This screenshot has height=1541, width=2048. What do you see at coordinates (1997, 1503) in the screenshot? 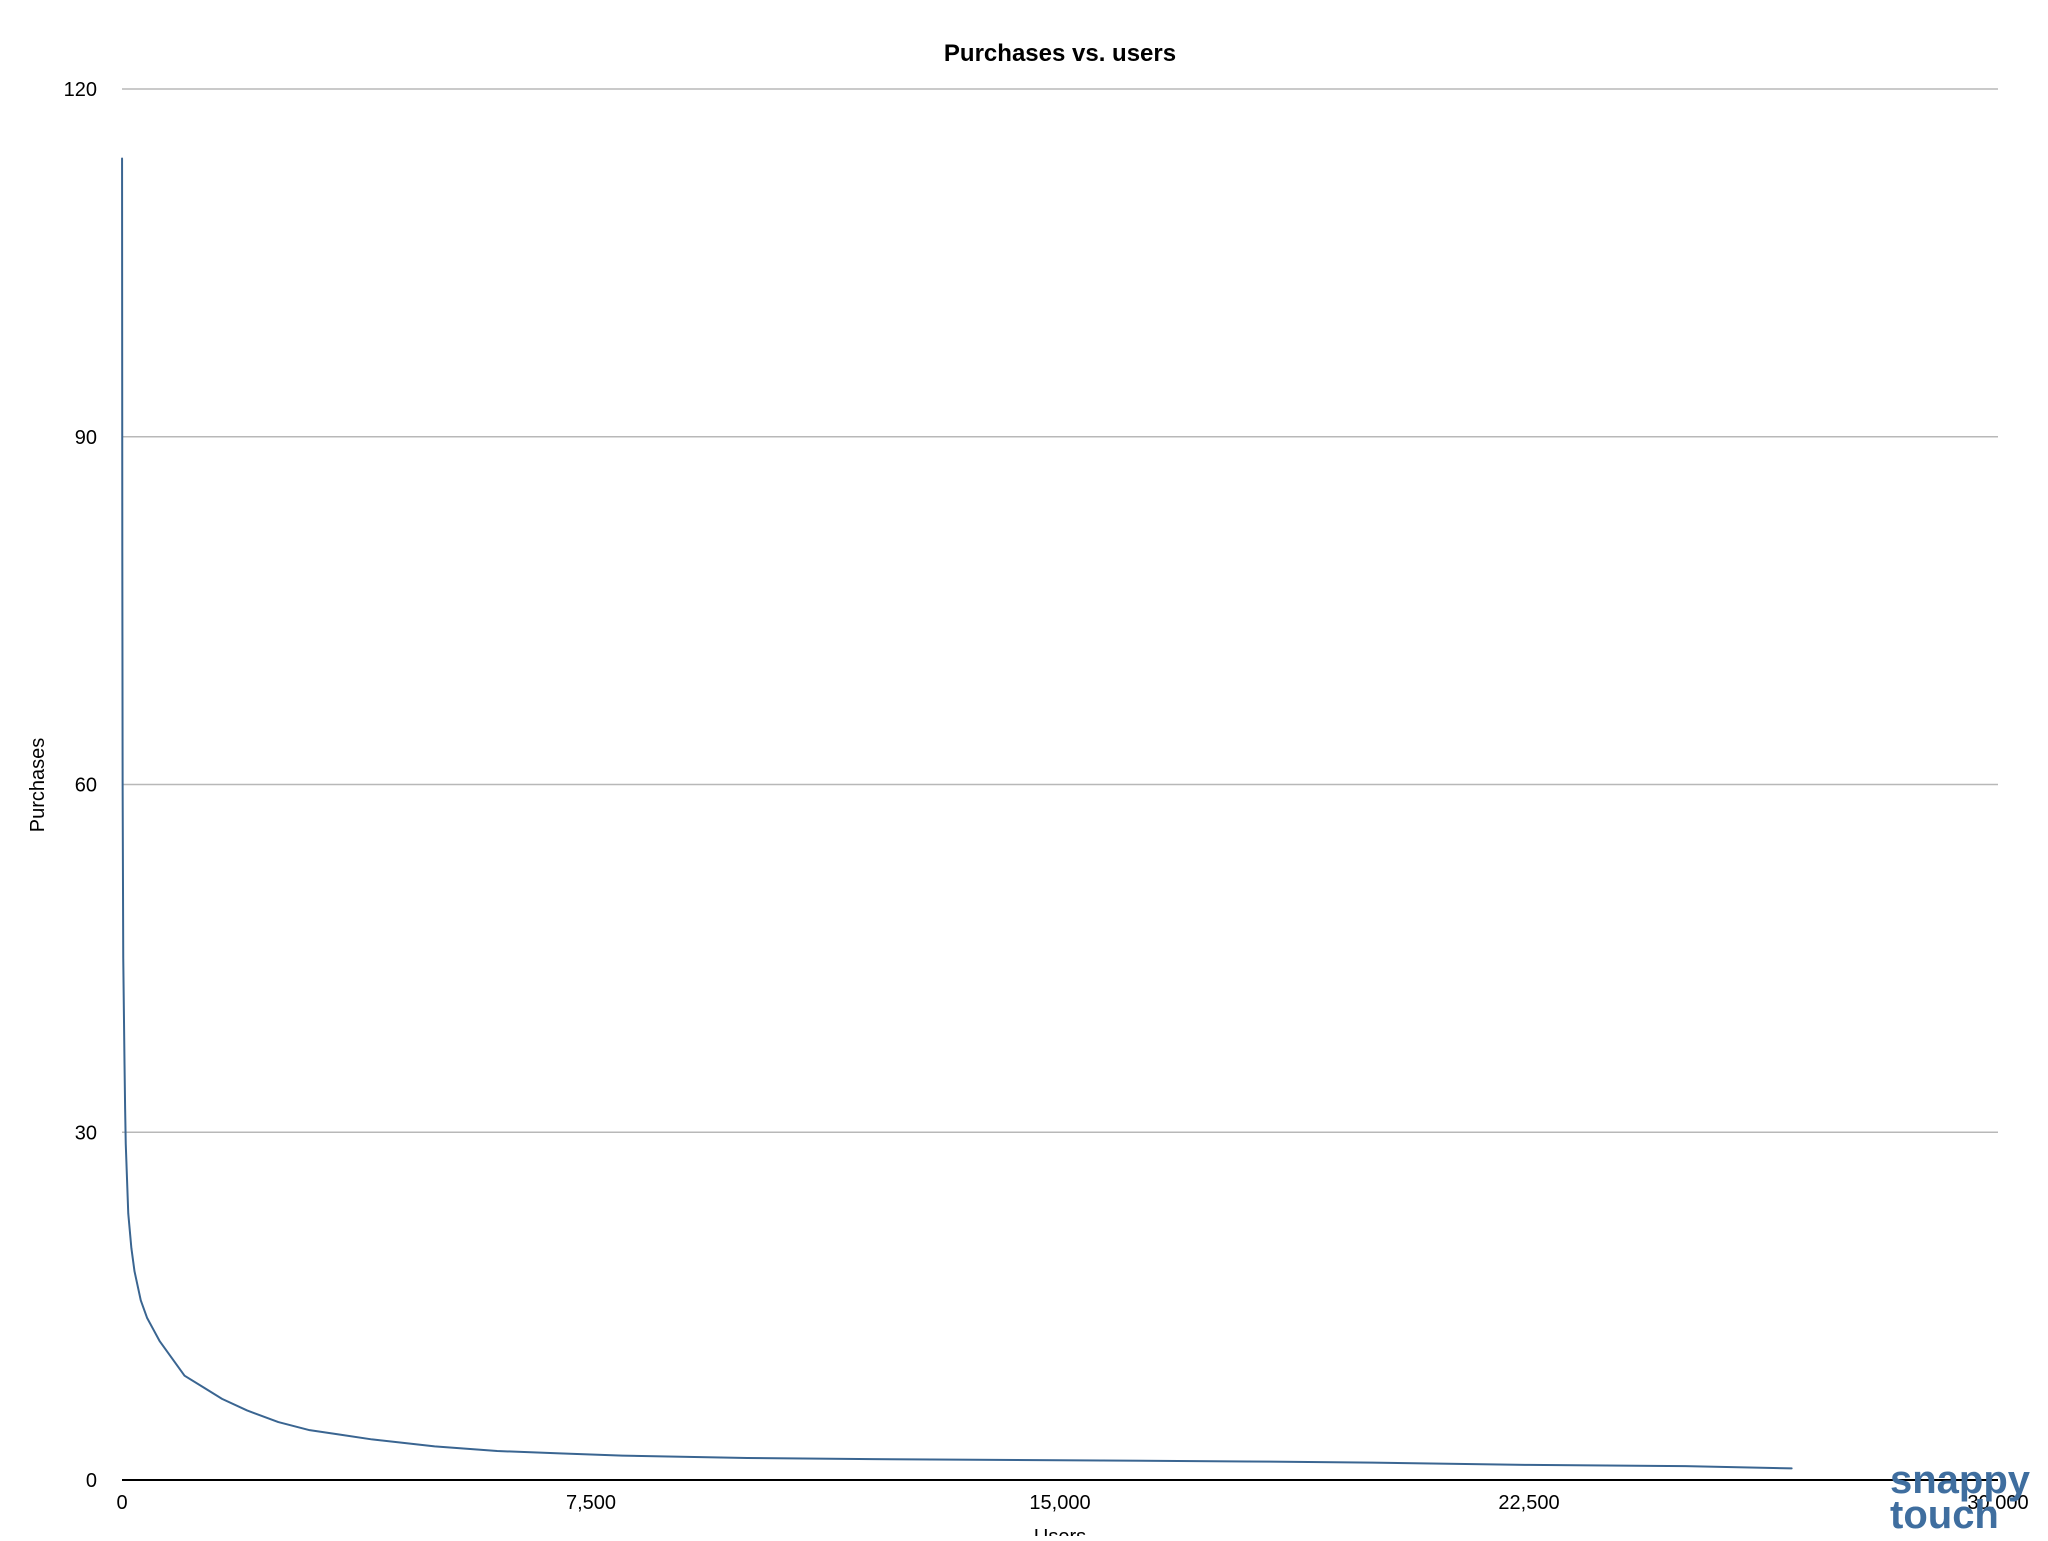
I see `x-tick-label: 30,000` at bounding box center [1997, 1503].